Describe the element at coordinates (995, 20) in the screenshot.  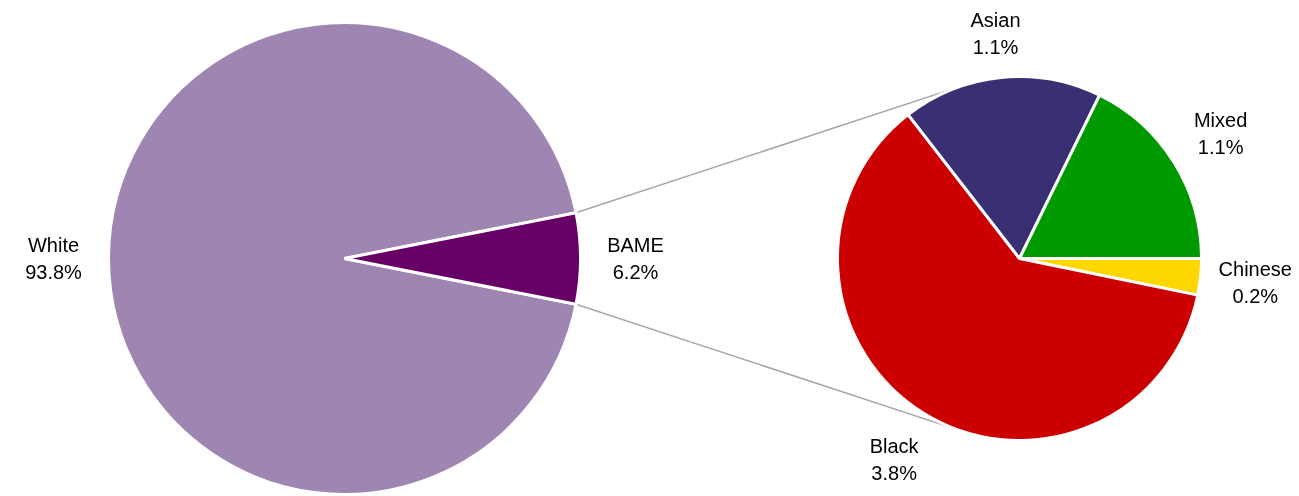
I see `slice-label: Asian` at that location.